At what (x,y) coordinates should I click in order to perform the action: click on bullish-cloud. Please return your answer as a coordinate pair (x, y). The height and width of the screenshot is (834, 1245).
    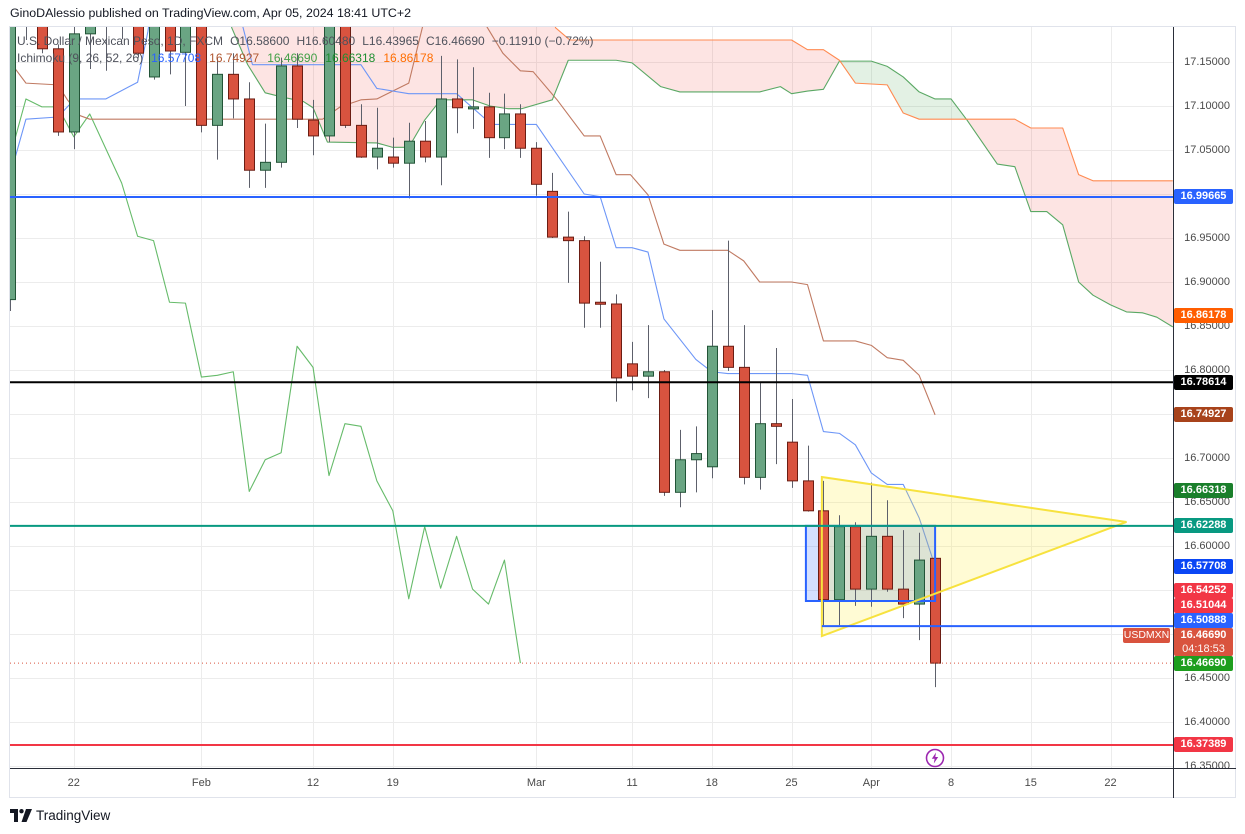
    Looking at the image, I should click on (903, 90).